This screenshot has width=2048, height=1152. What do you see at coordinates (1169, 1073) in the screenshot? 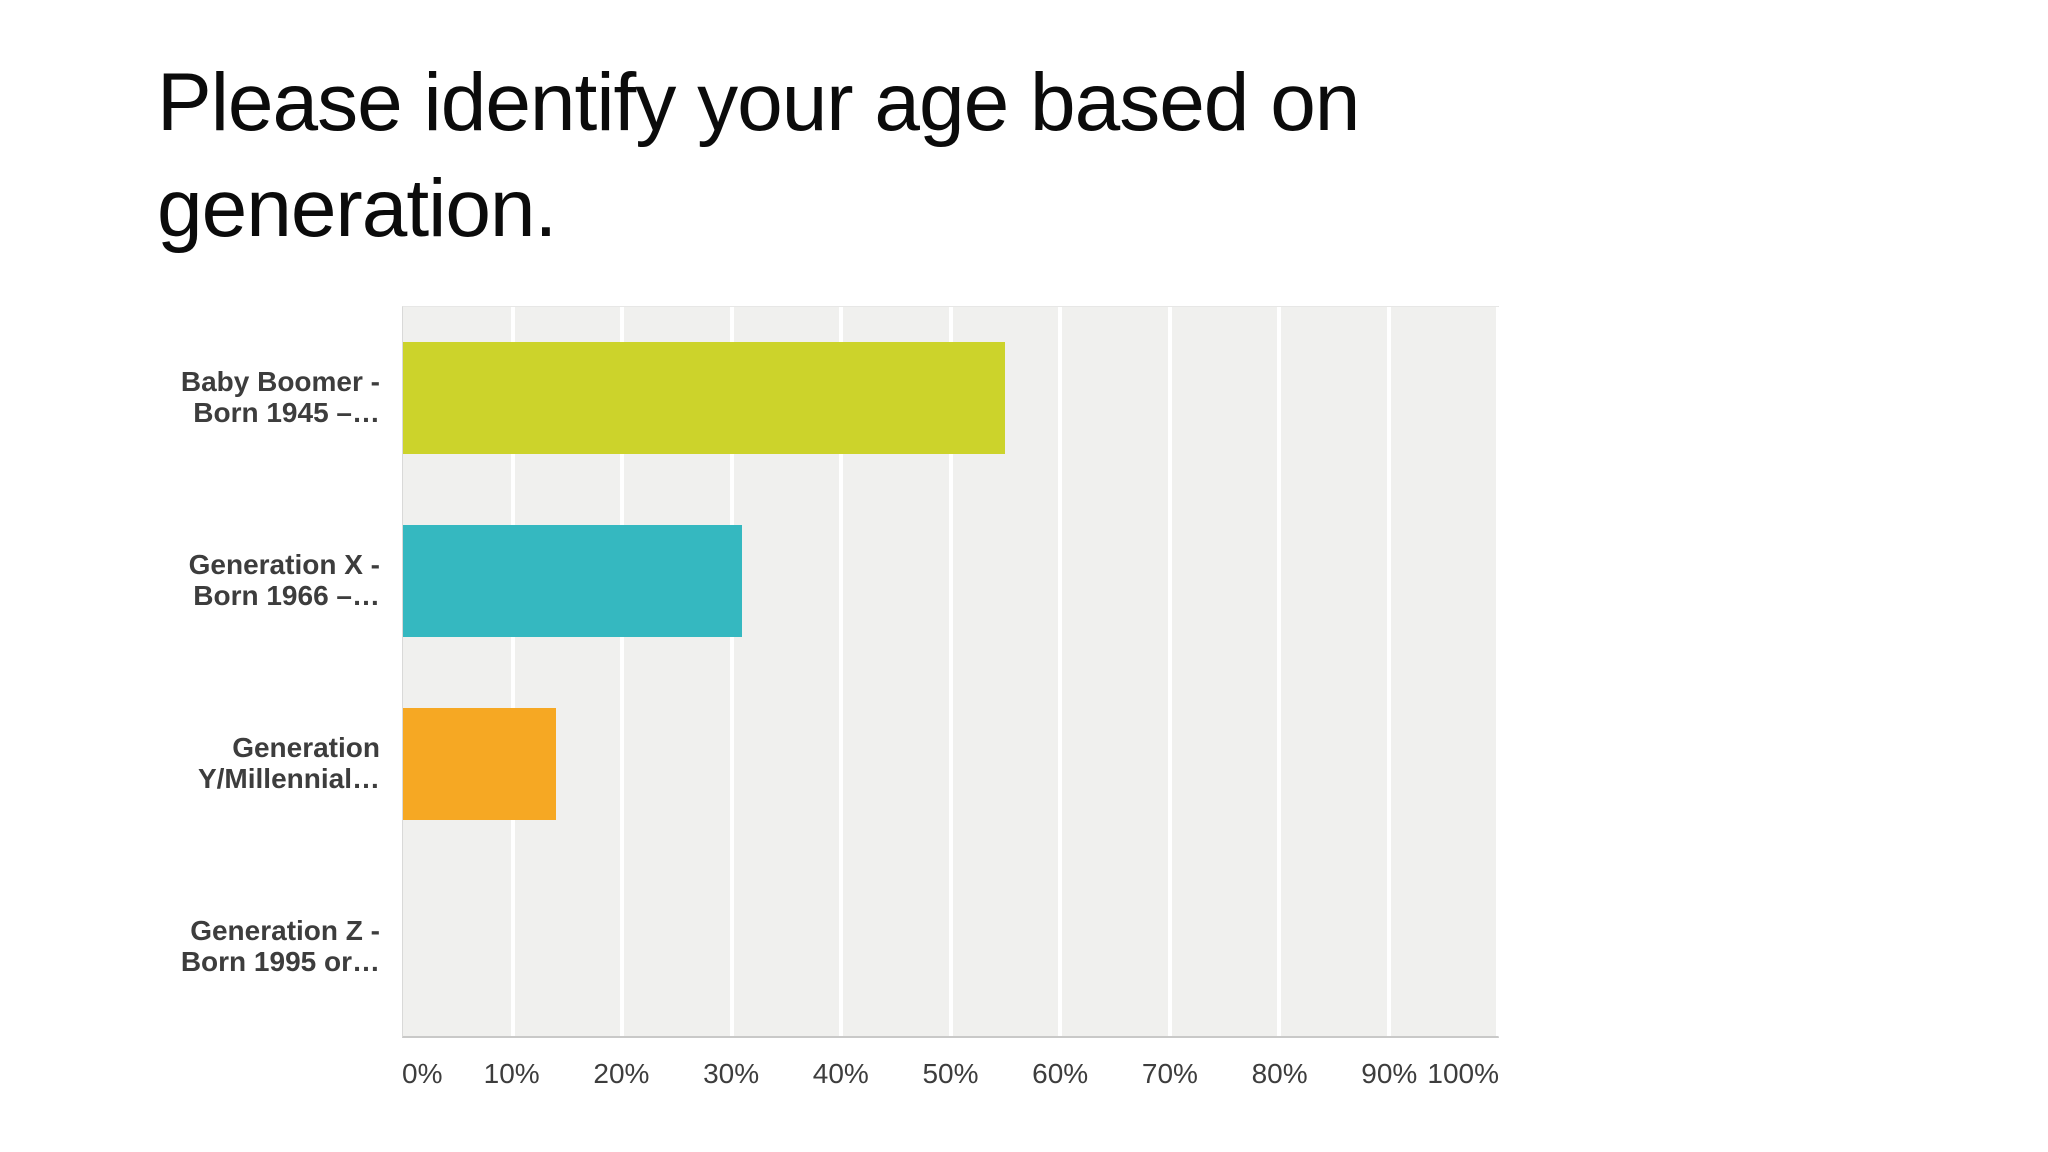
I see `x-tick-label: 70%` at bounding box center [1169, 1073].